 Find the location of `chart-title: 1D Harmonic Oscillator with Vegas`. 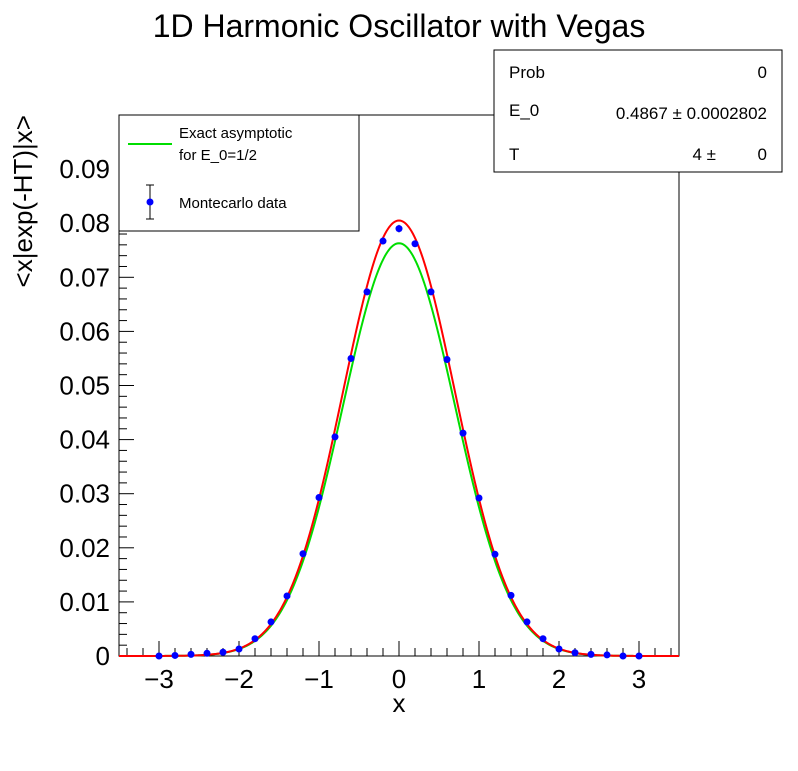

chart-title: 1D Harmonic Oscillator with Vegas is located at coordinates (399, 26).